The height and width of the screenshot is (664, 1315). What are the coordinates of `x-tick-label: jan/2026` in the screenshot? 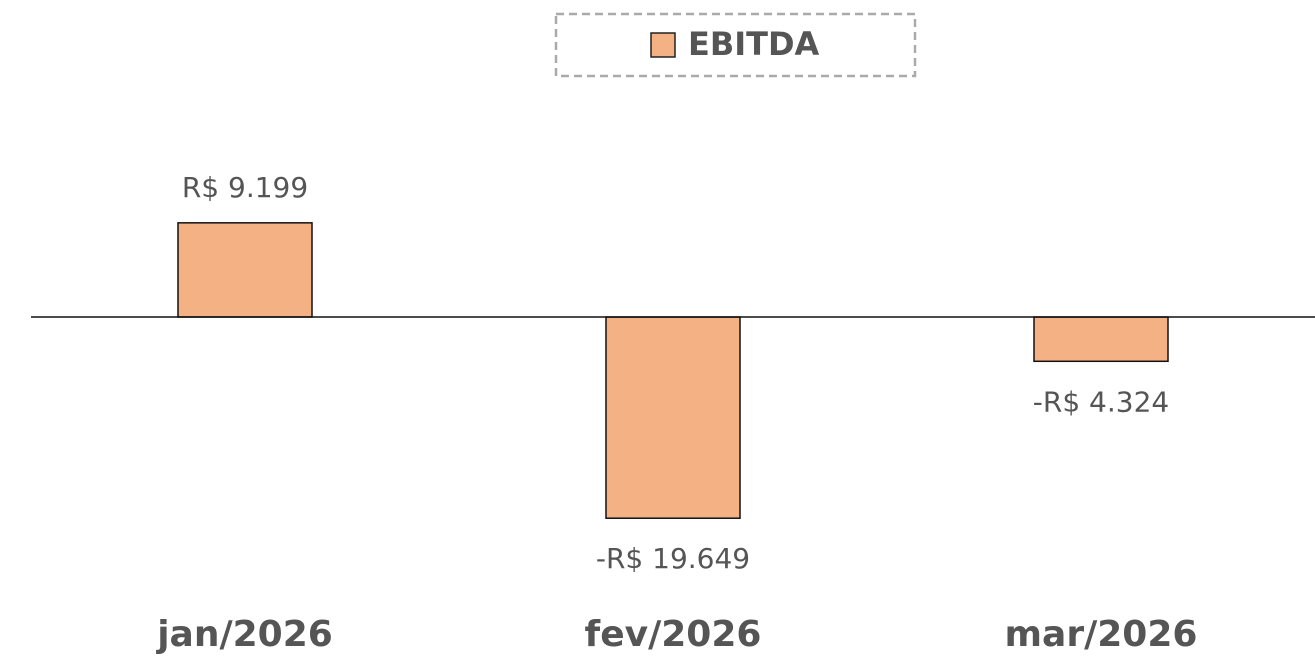 It's located at (244, 634).